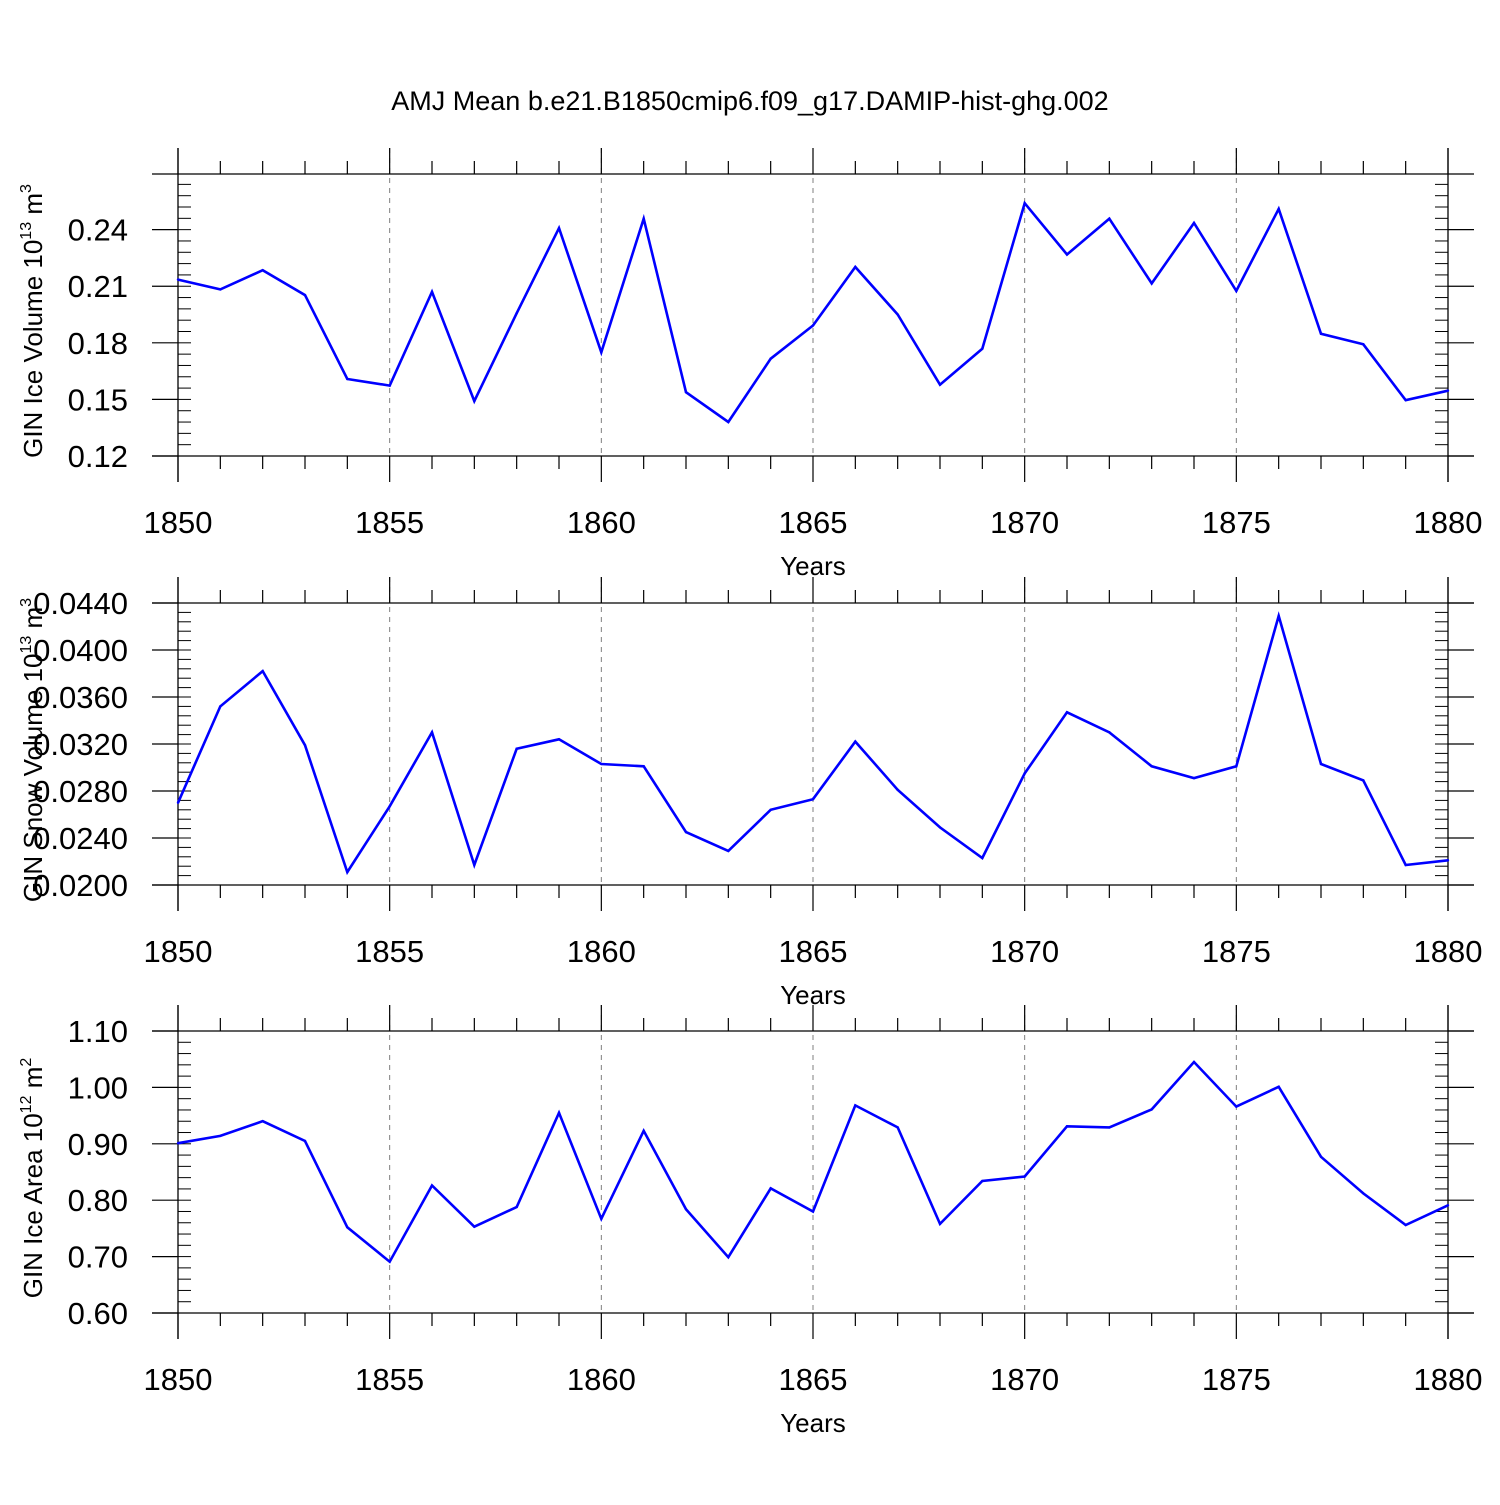 This screenshot has height=1505, width=1500. What do you see at coordinates (33, 349) in the screenshot?
I see `yaxis-title-main-p1: GIN Ice Volume 10` at bounding box center [33, 349].